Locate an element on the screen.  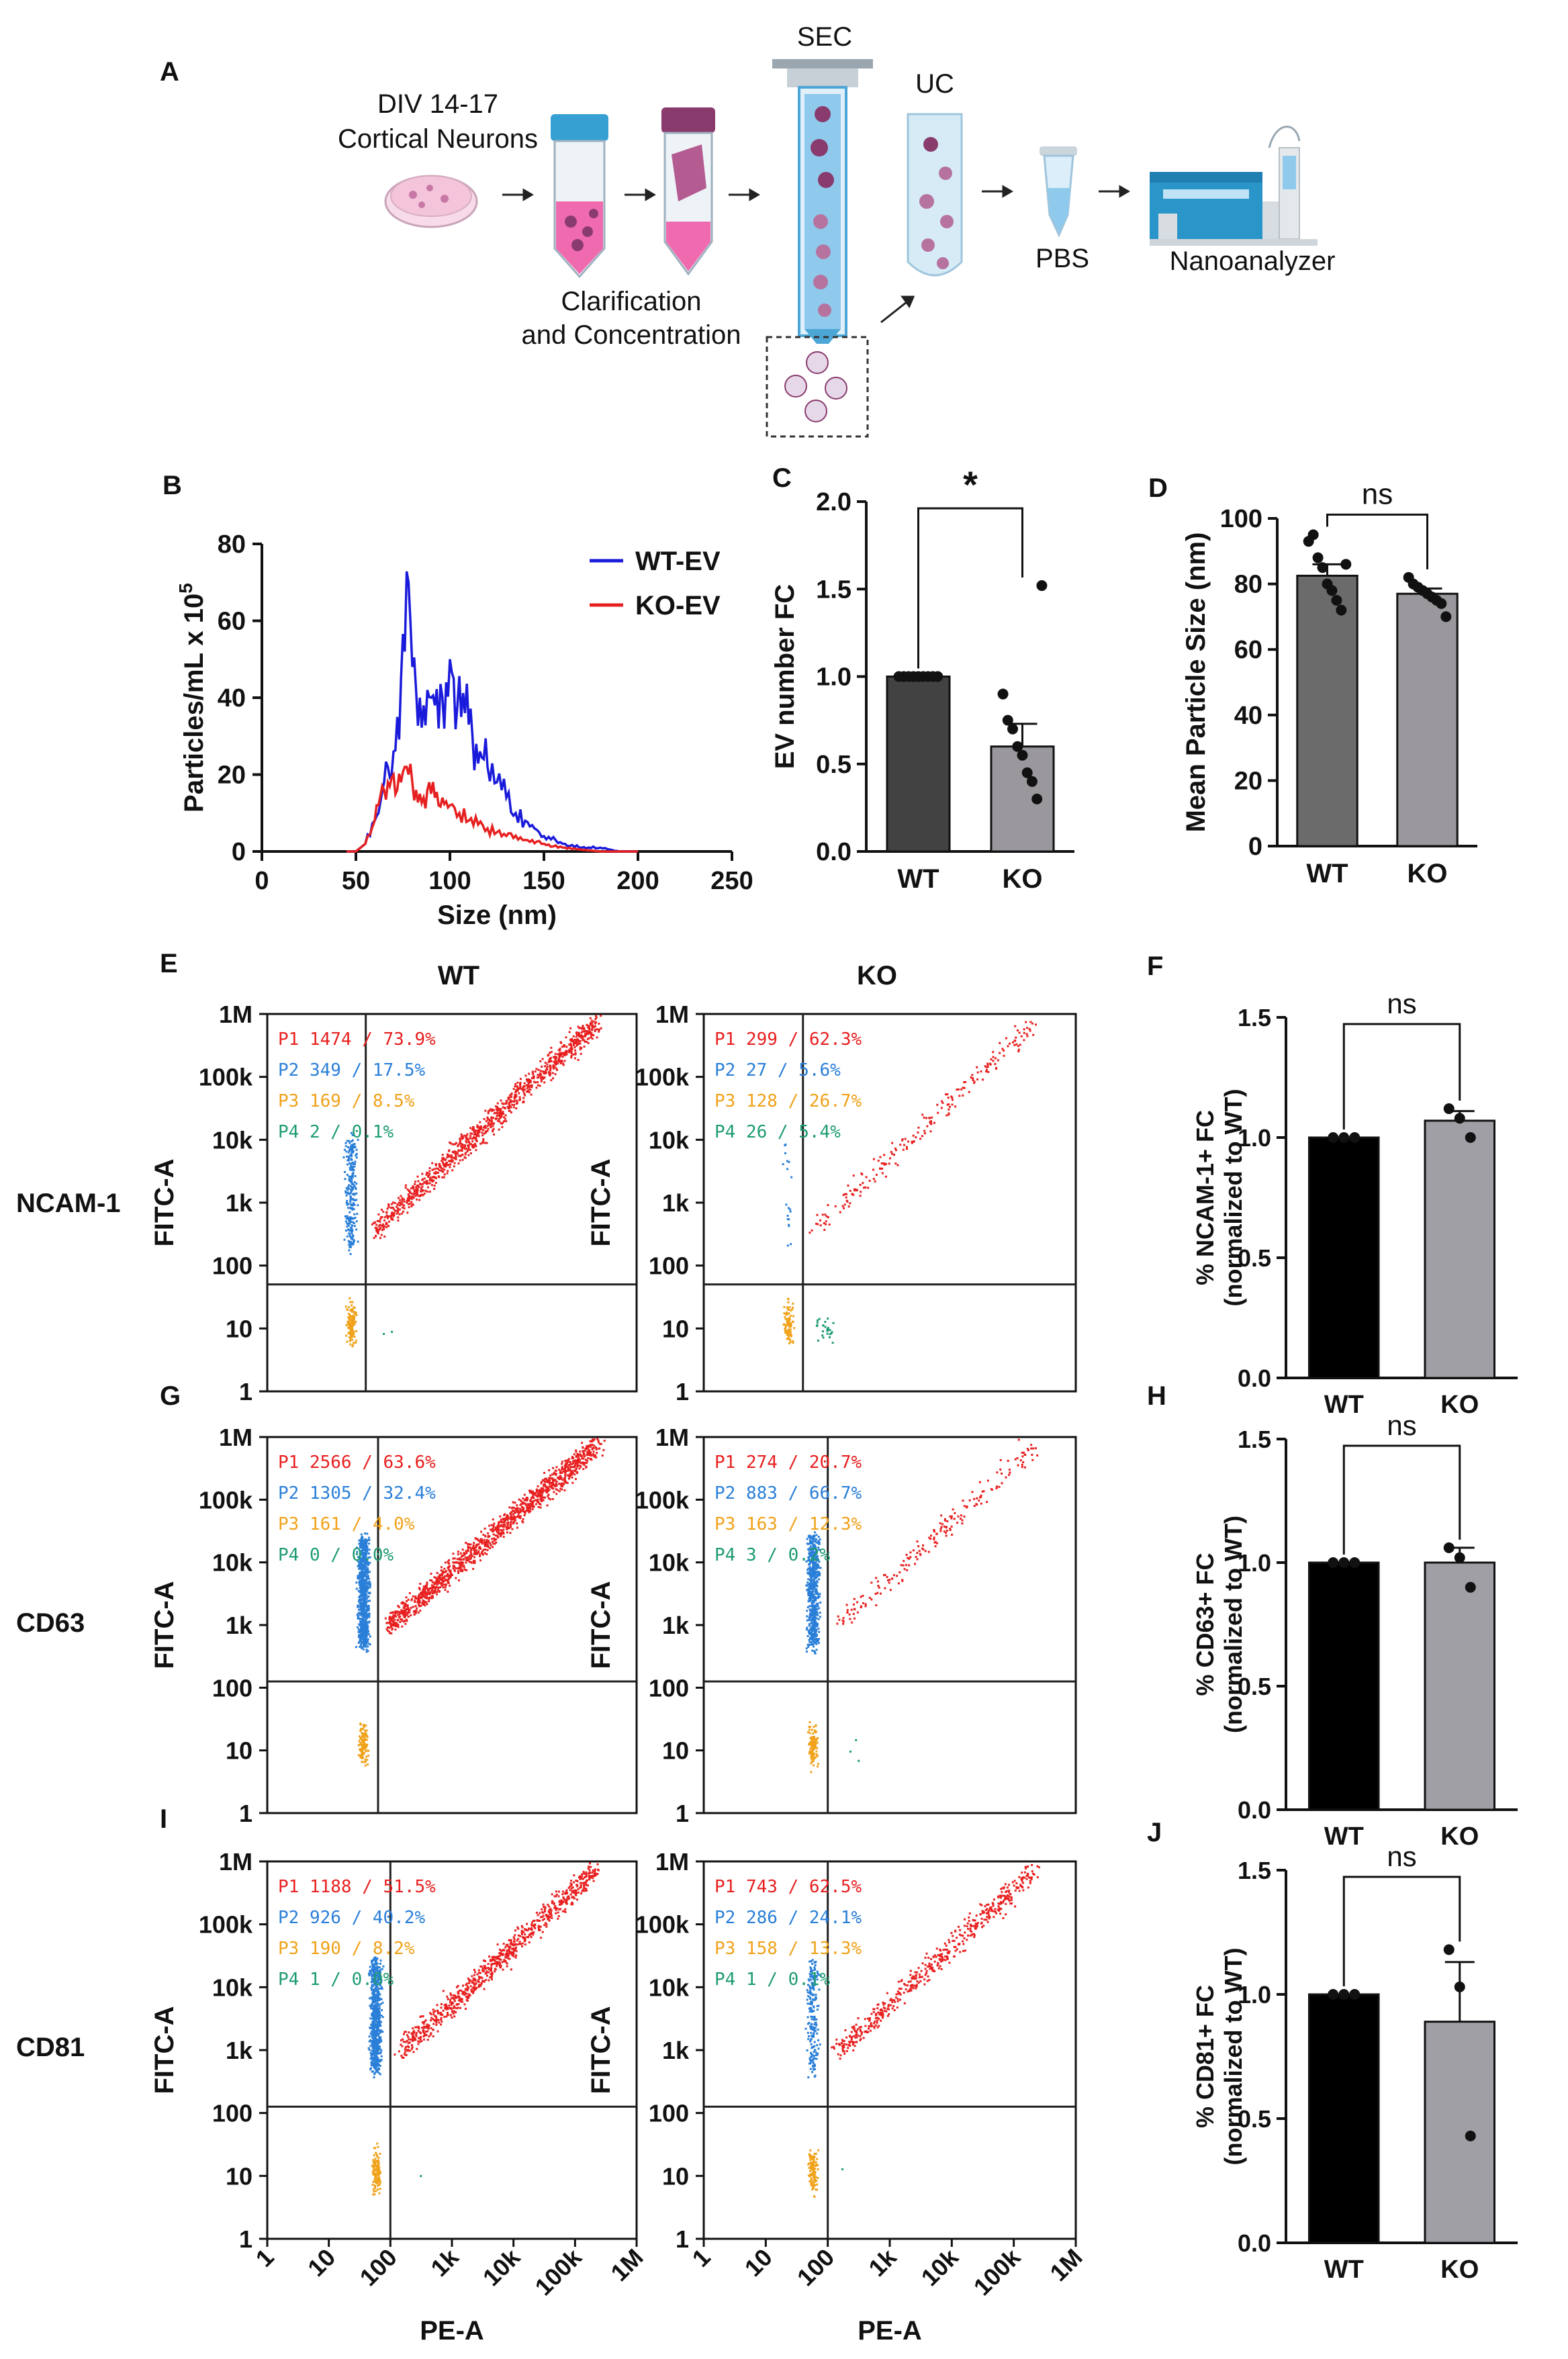
legend-label: KO-EV is located at coordinates (678, 605).